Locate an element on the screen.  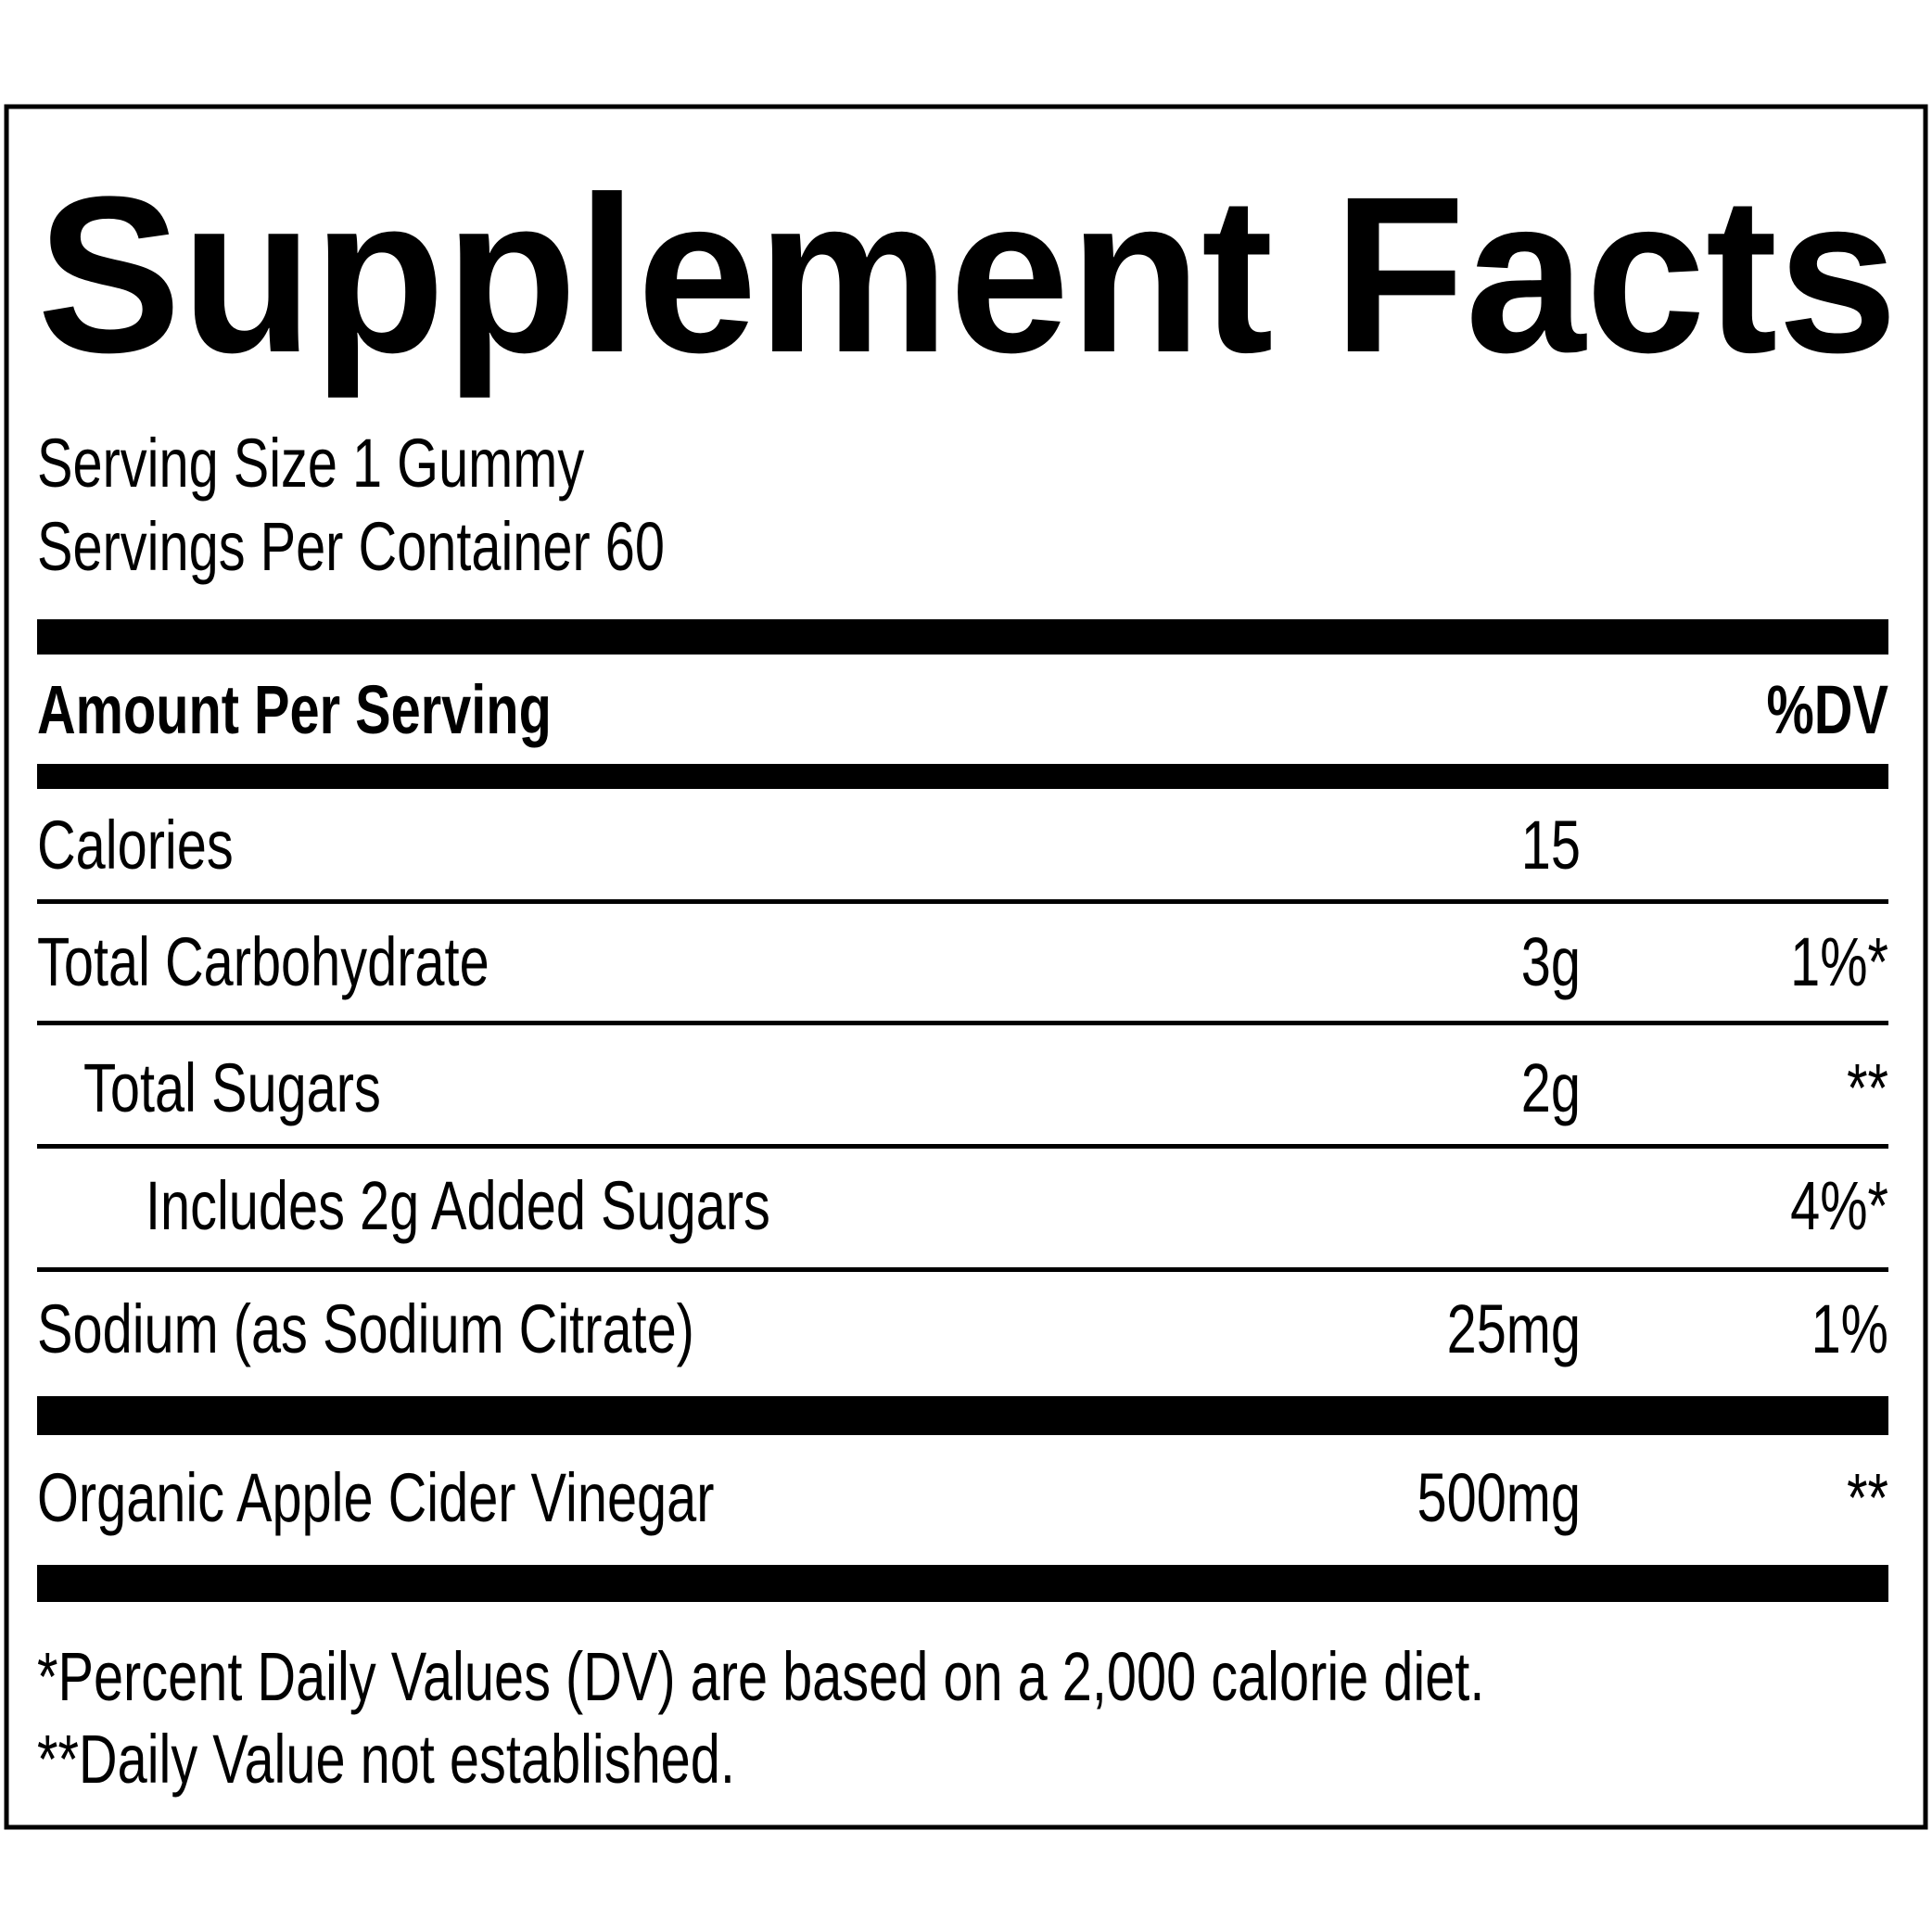
serving-size: Serving Size 1 Gummy is located at coordinates (311, 464).